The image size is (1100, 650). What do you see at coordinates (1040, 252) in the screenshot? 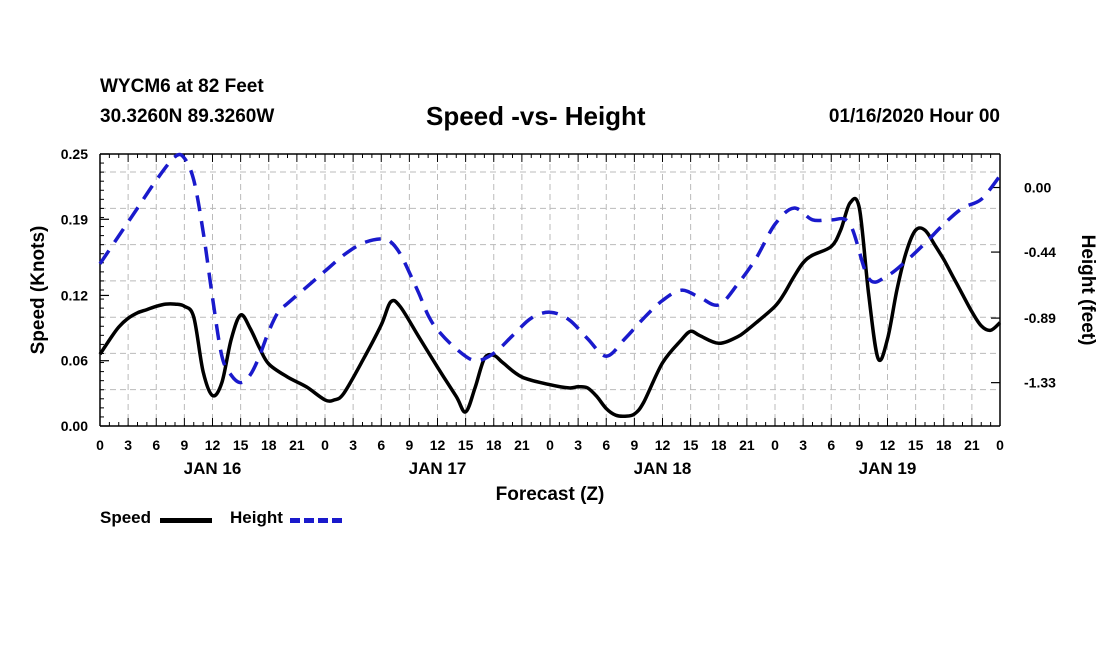
I see `y2-tick-label: -0.44` at bounding box center [1040, 252].